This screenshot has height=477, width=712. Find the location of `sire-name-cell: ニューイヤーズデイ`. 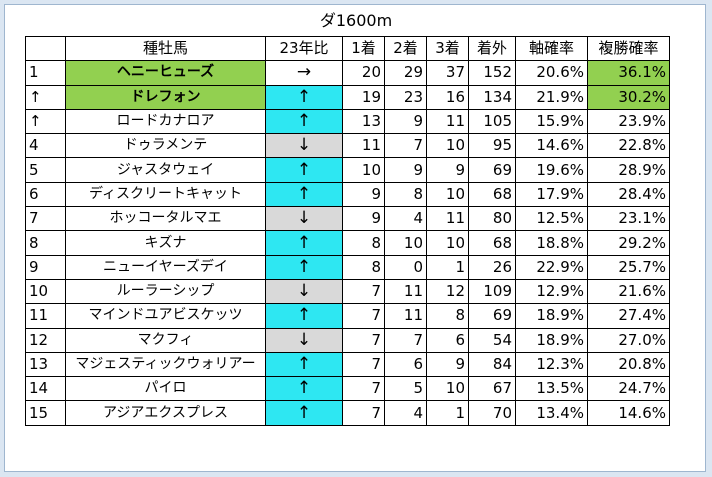

sire-name-cell: ニューイヤーズデイ is located at coordinates (165, 267).